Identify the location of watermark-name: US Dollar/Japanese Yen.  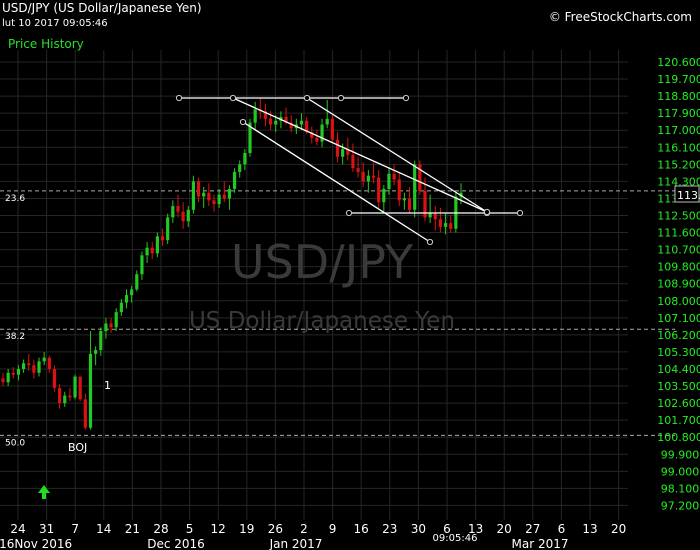
(322, 321).